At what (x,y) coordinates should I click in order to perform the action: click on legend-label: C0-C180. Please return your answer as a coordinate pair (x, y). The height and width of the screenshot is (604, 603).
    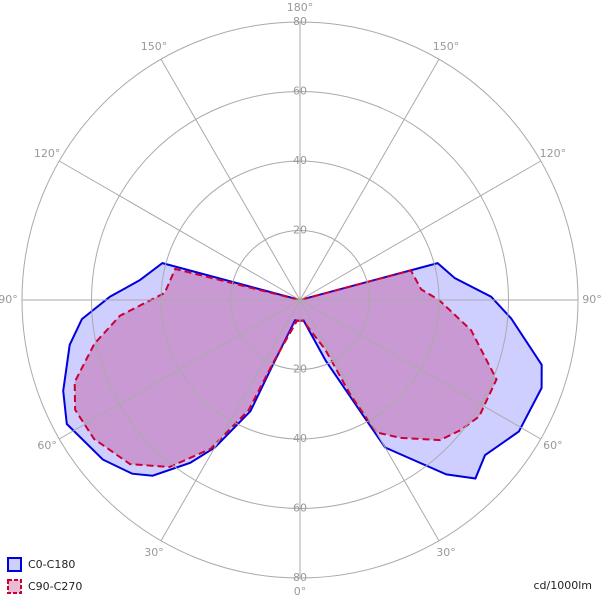
    Looking at the image, I should click on (51, 564).